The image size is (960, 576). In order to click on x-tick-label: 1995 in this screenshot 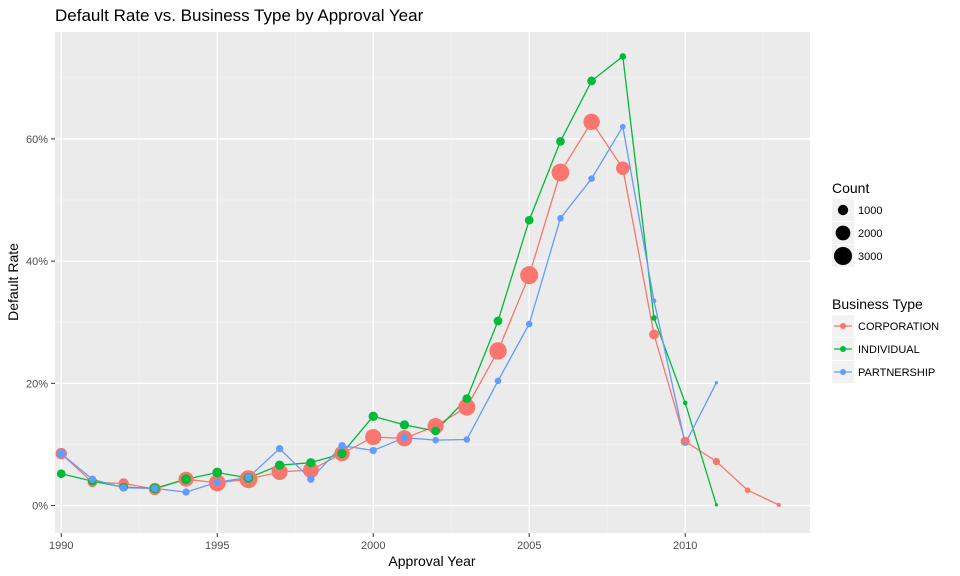, I will do `click(217, 546)`.